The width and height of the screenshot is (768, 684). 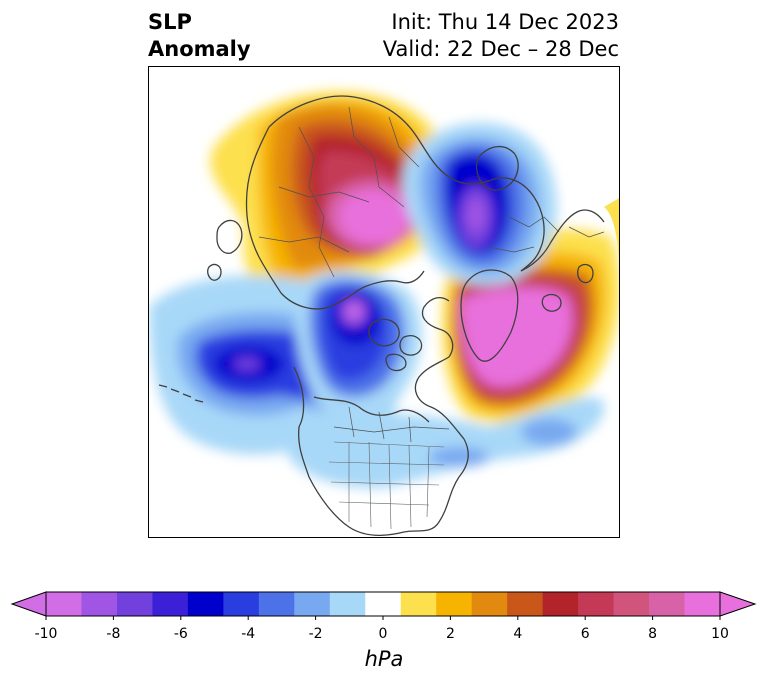 What do you see at coordinates (332, 202) in the screenshot?
I see `positive-anomaly-eurasia` at bounding box center [332, 202].